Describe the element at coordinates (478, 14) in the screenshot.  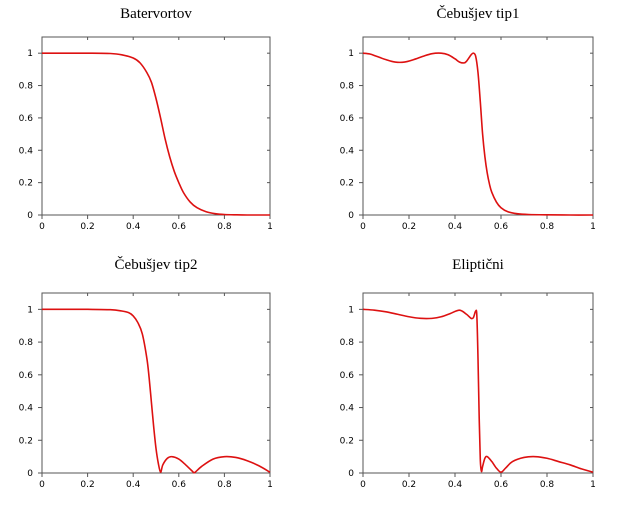
I see `chart-title: Čebušjev tip1` at that location.